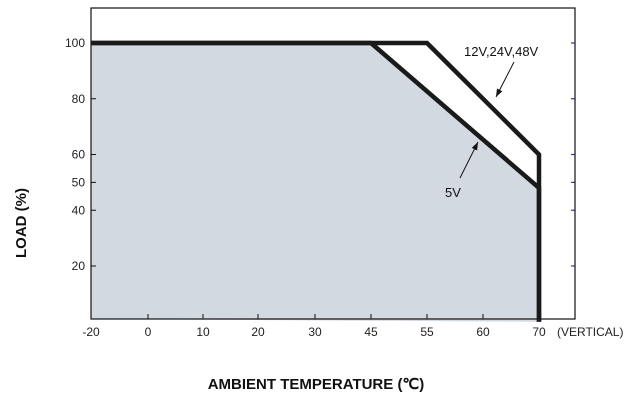 The height and width of the screenshot is (398, 633). I want to click on x-tick-labels: -20 0 10 20 30 45 55 60 70, so click(314, 332).